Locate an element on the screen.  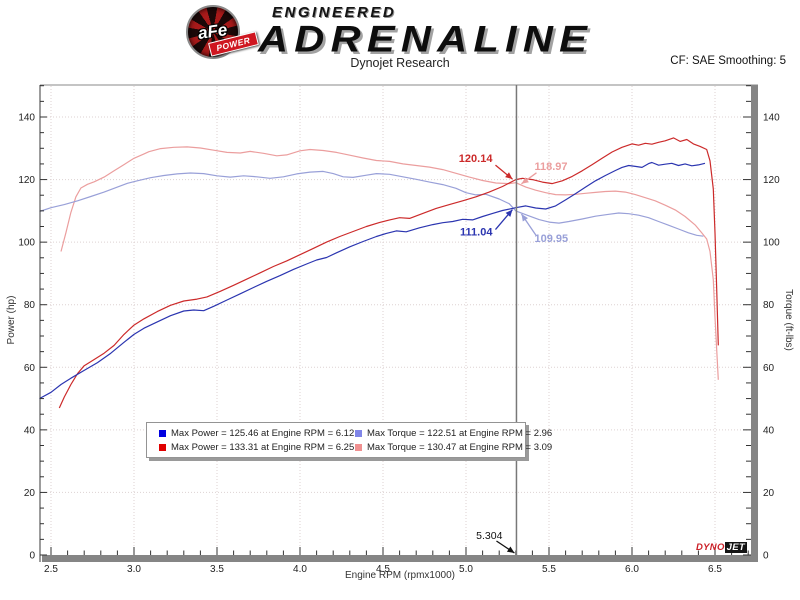
cursor-rpm-label: 5.304 is located at coordinates (489, 536).